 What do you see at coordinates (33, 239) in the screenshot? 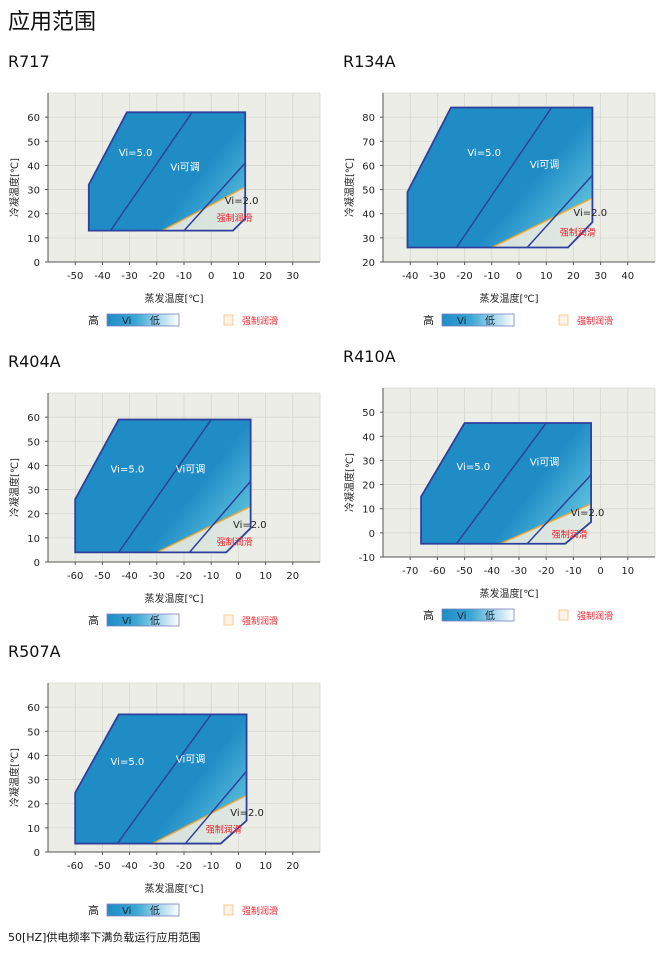
I see `y-tick-label: 10` at bounding box center [33, 239].